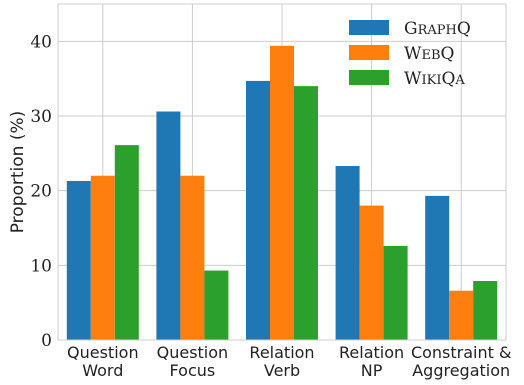 This screenshot has height=385, width=524. I want to click on x-tick-label: Question Word, so click(103, 361).